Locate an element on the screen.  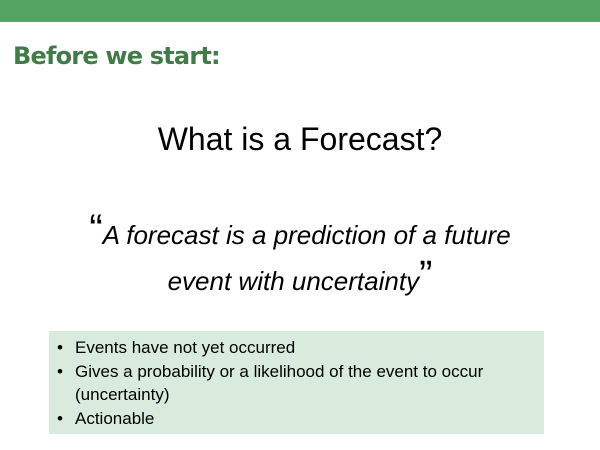
list-item-text: Events have not yet occurred is located at coordinates (185, 347).